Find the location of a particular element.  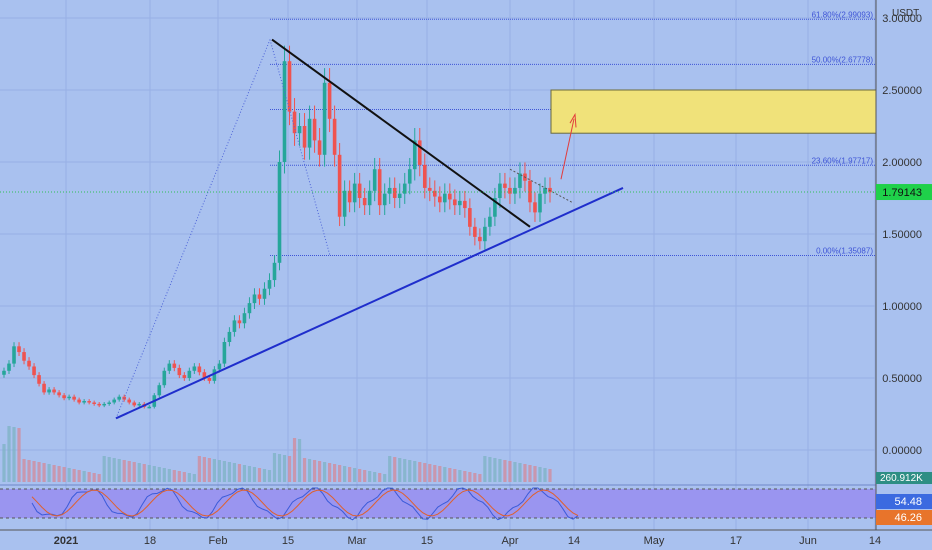

stoch-rsi-pane is located at coordinates (466, 502).